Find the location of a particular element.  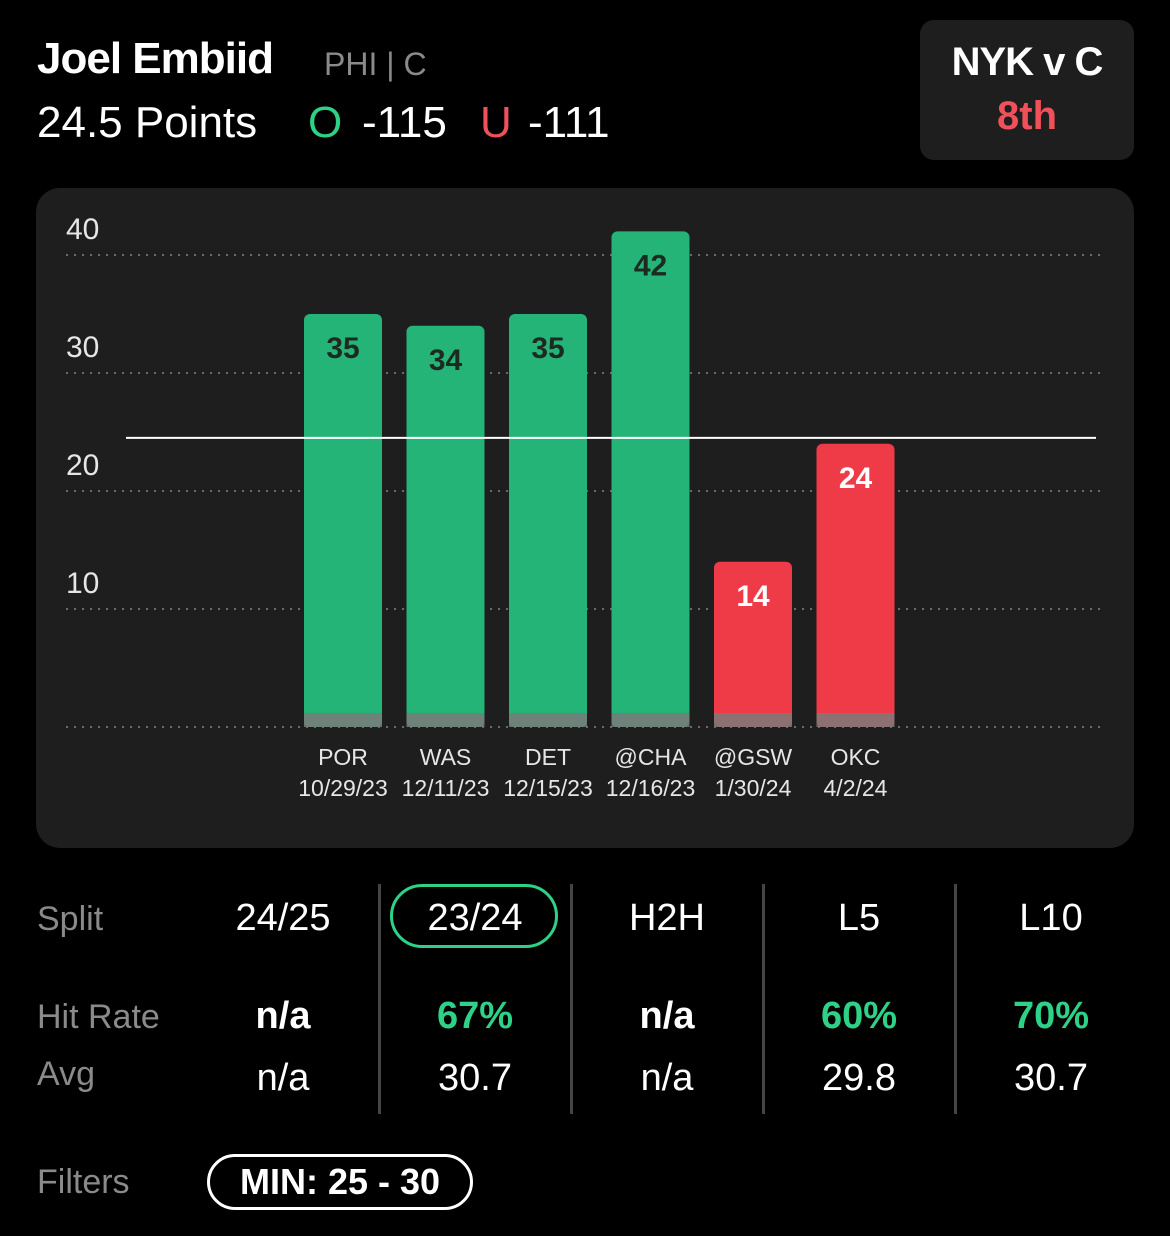

split-tab-2425: 24/25 is located at coordinates (283, 918).